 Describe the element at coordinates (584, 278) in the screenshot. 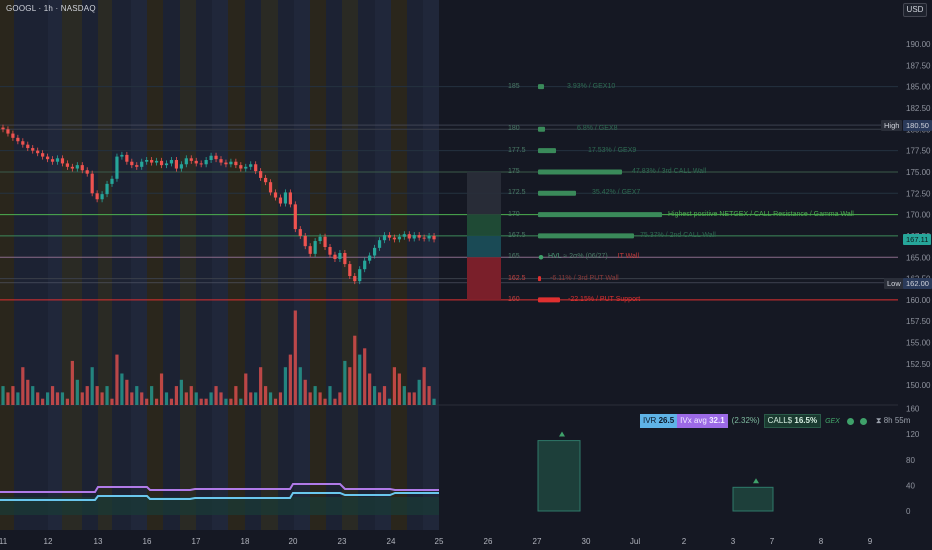

I see `gex-level-label: -6.11% / 3rd PUT Wall` at that location.